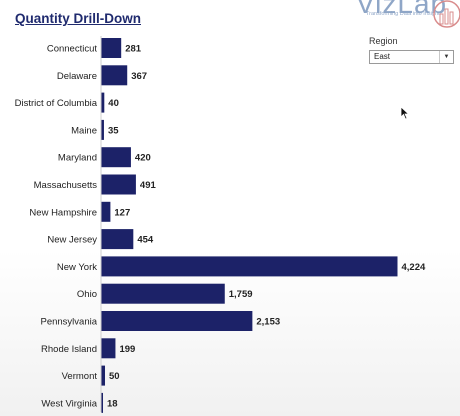  Describe the element at coordinates (103, 375) in the screenshot. I see `bar-vermont` at that location.